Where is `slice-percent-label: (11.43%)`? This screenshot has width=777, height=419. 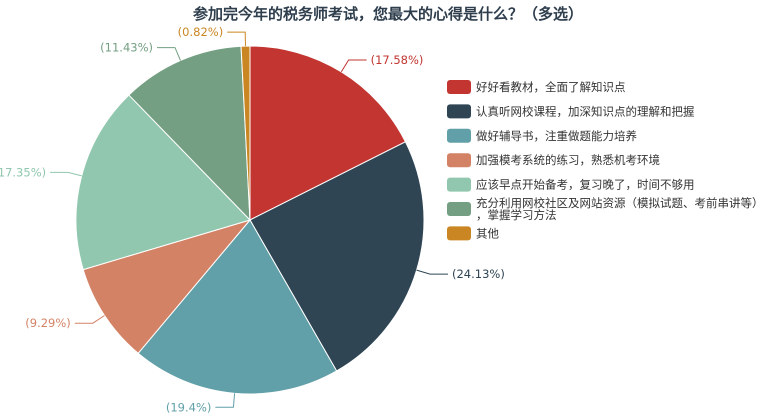
slice-percent-label: (11.43%) is located at coordinates (126, 48).